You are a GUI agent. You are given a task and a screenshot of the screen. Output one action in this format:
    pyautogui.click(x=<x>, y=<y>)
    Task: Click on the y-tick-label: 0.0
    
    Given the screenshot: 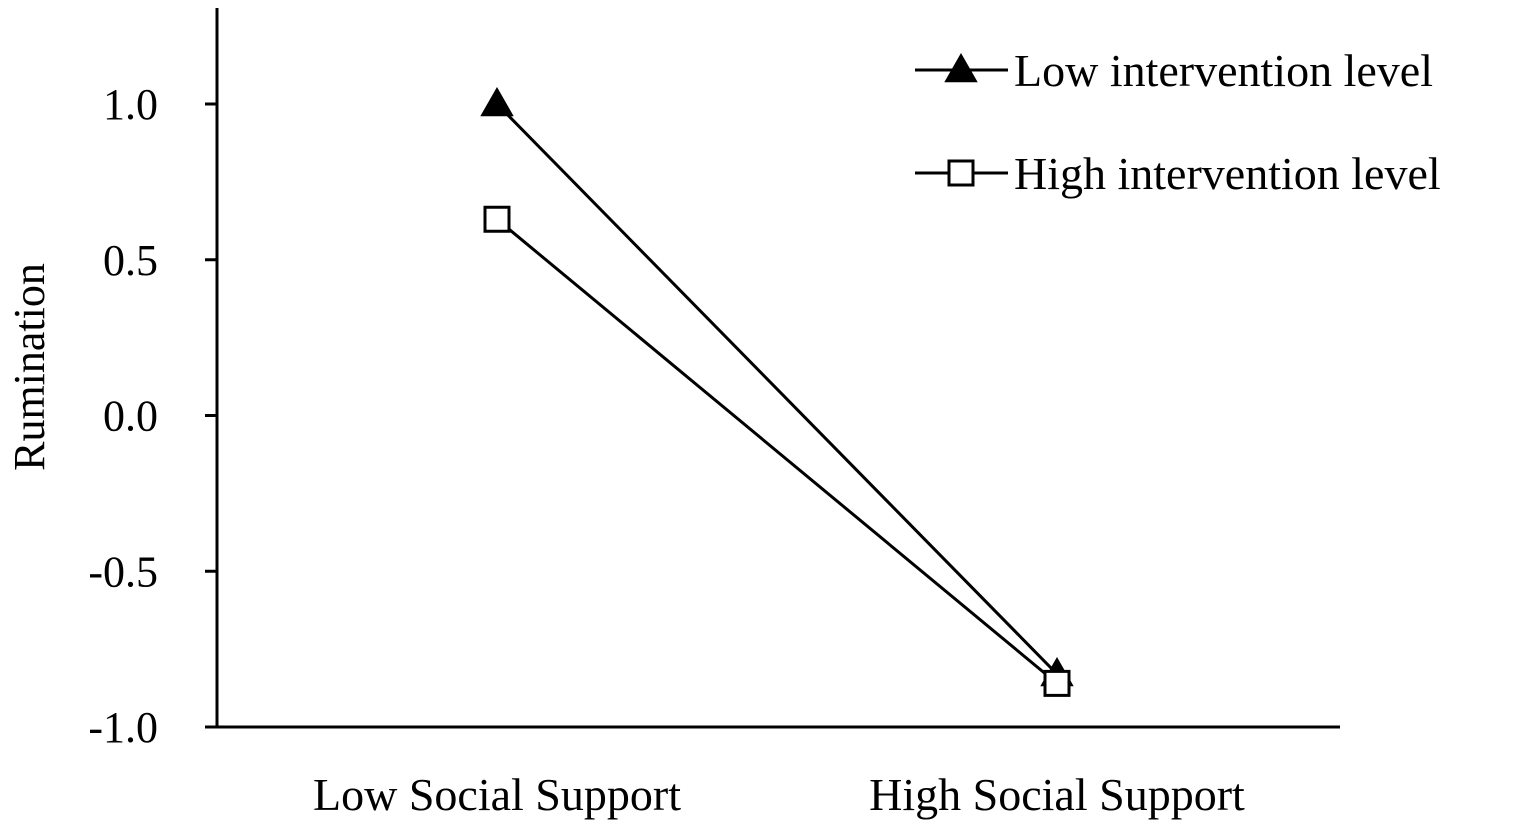 What is the action you would take?
    pyautogui.click(x=130, y=416)
    